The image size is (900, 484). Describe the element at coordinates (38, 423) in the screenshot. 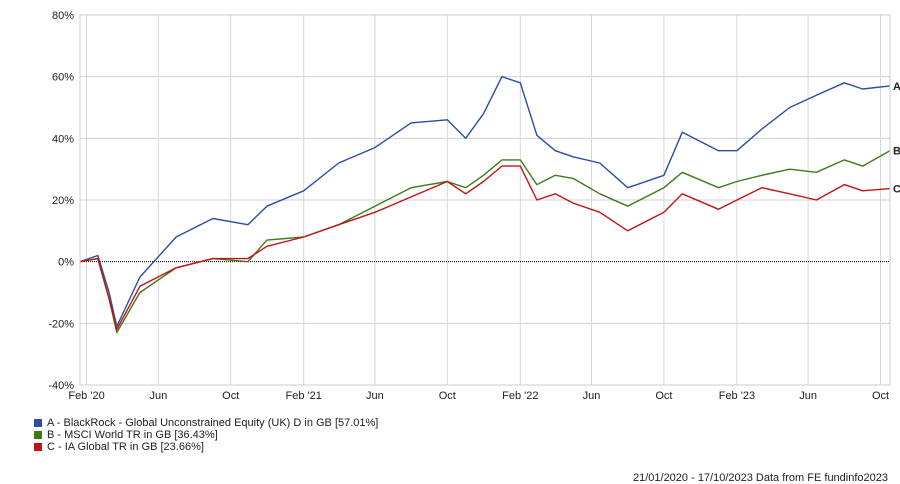

I see `legend-swatch-a` at that location.